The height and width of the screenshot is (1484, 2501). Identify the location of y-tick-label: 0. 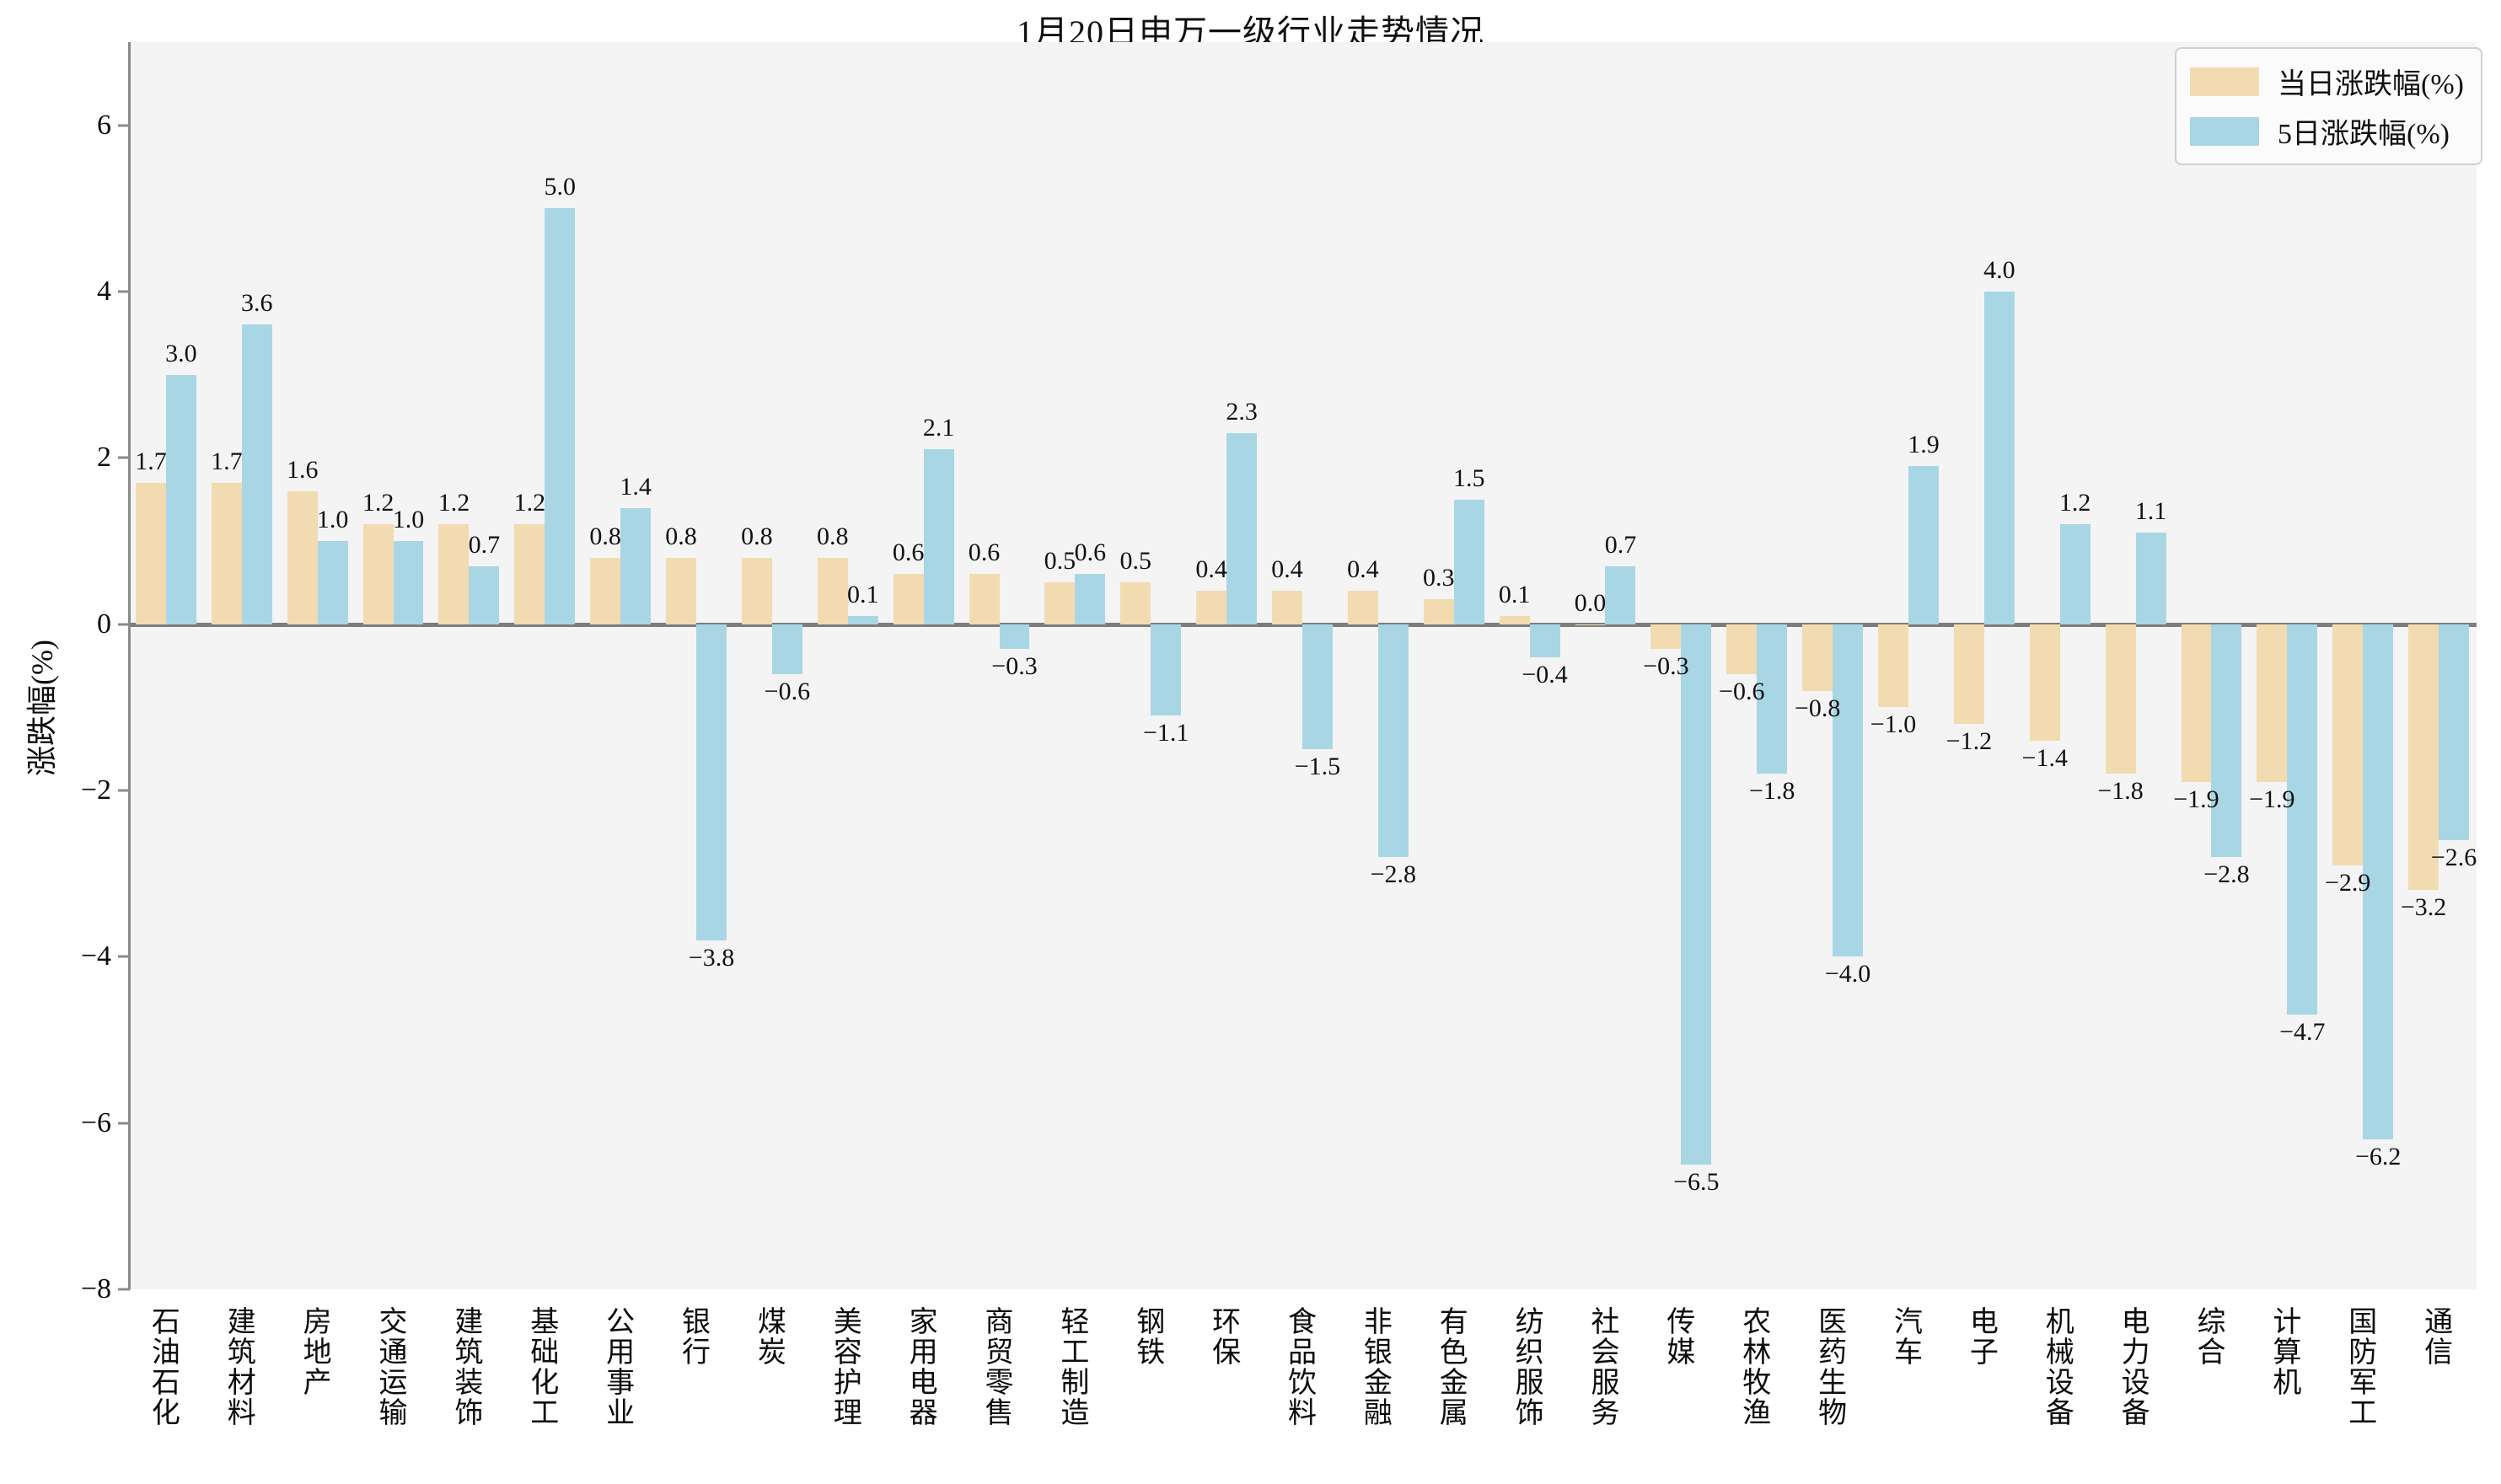
(104, 624).